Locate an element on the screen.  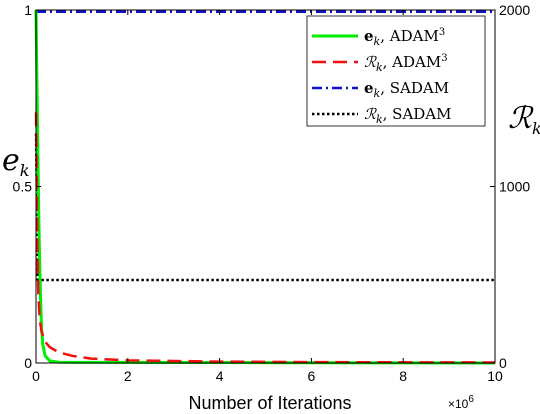
x-tick-label: 8 is located at coordinates (403, 376).